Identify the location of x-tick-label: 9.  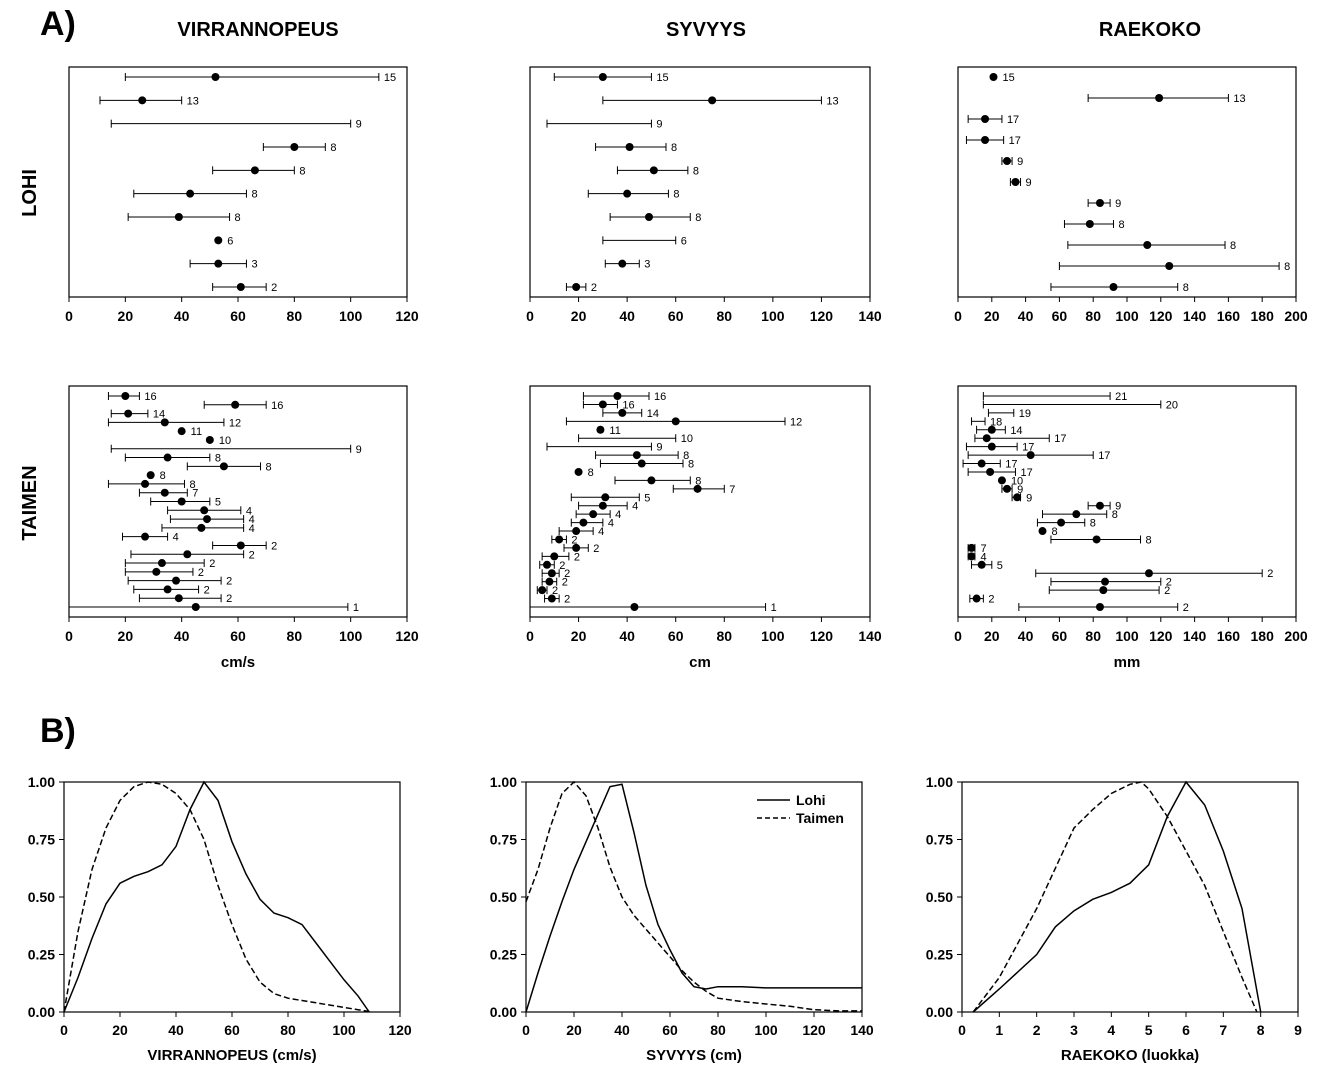
(1298, 1030).